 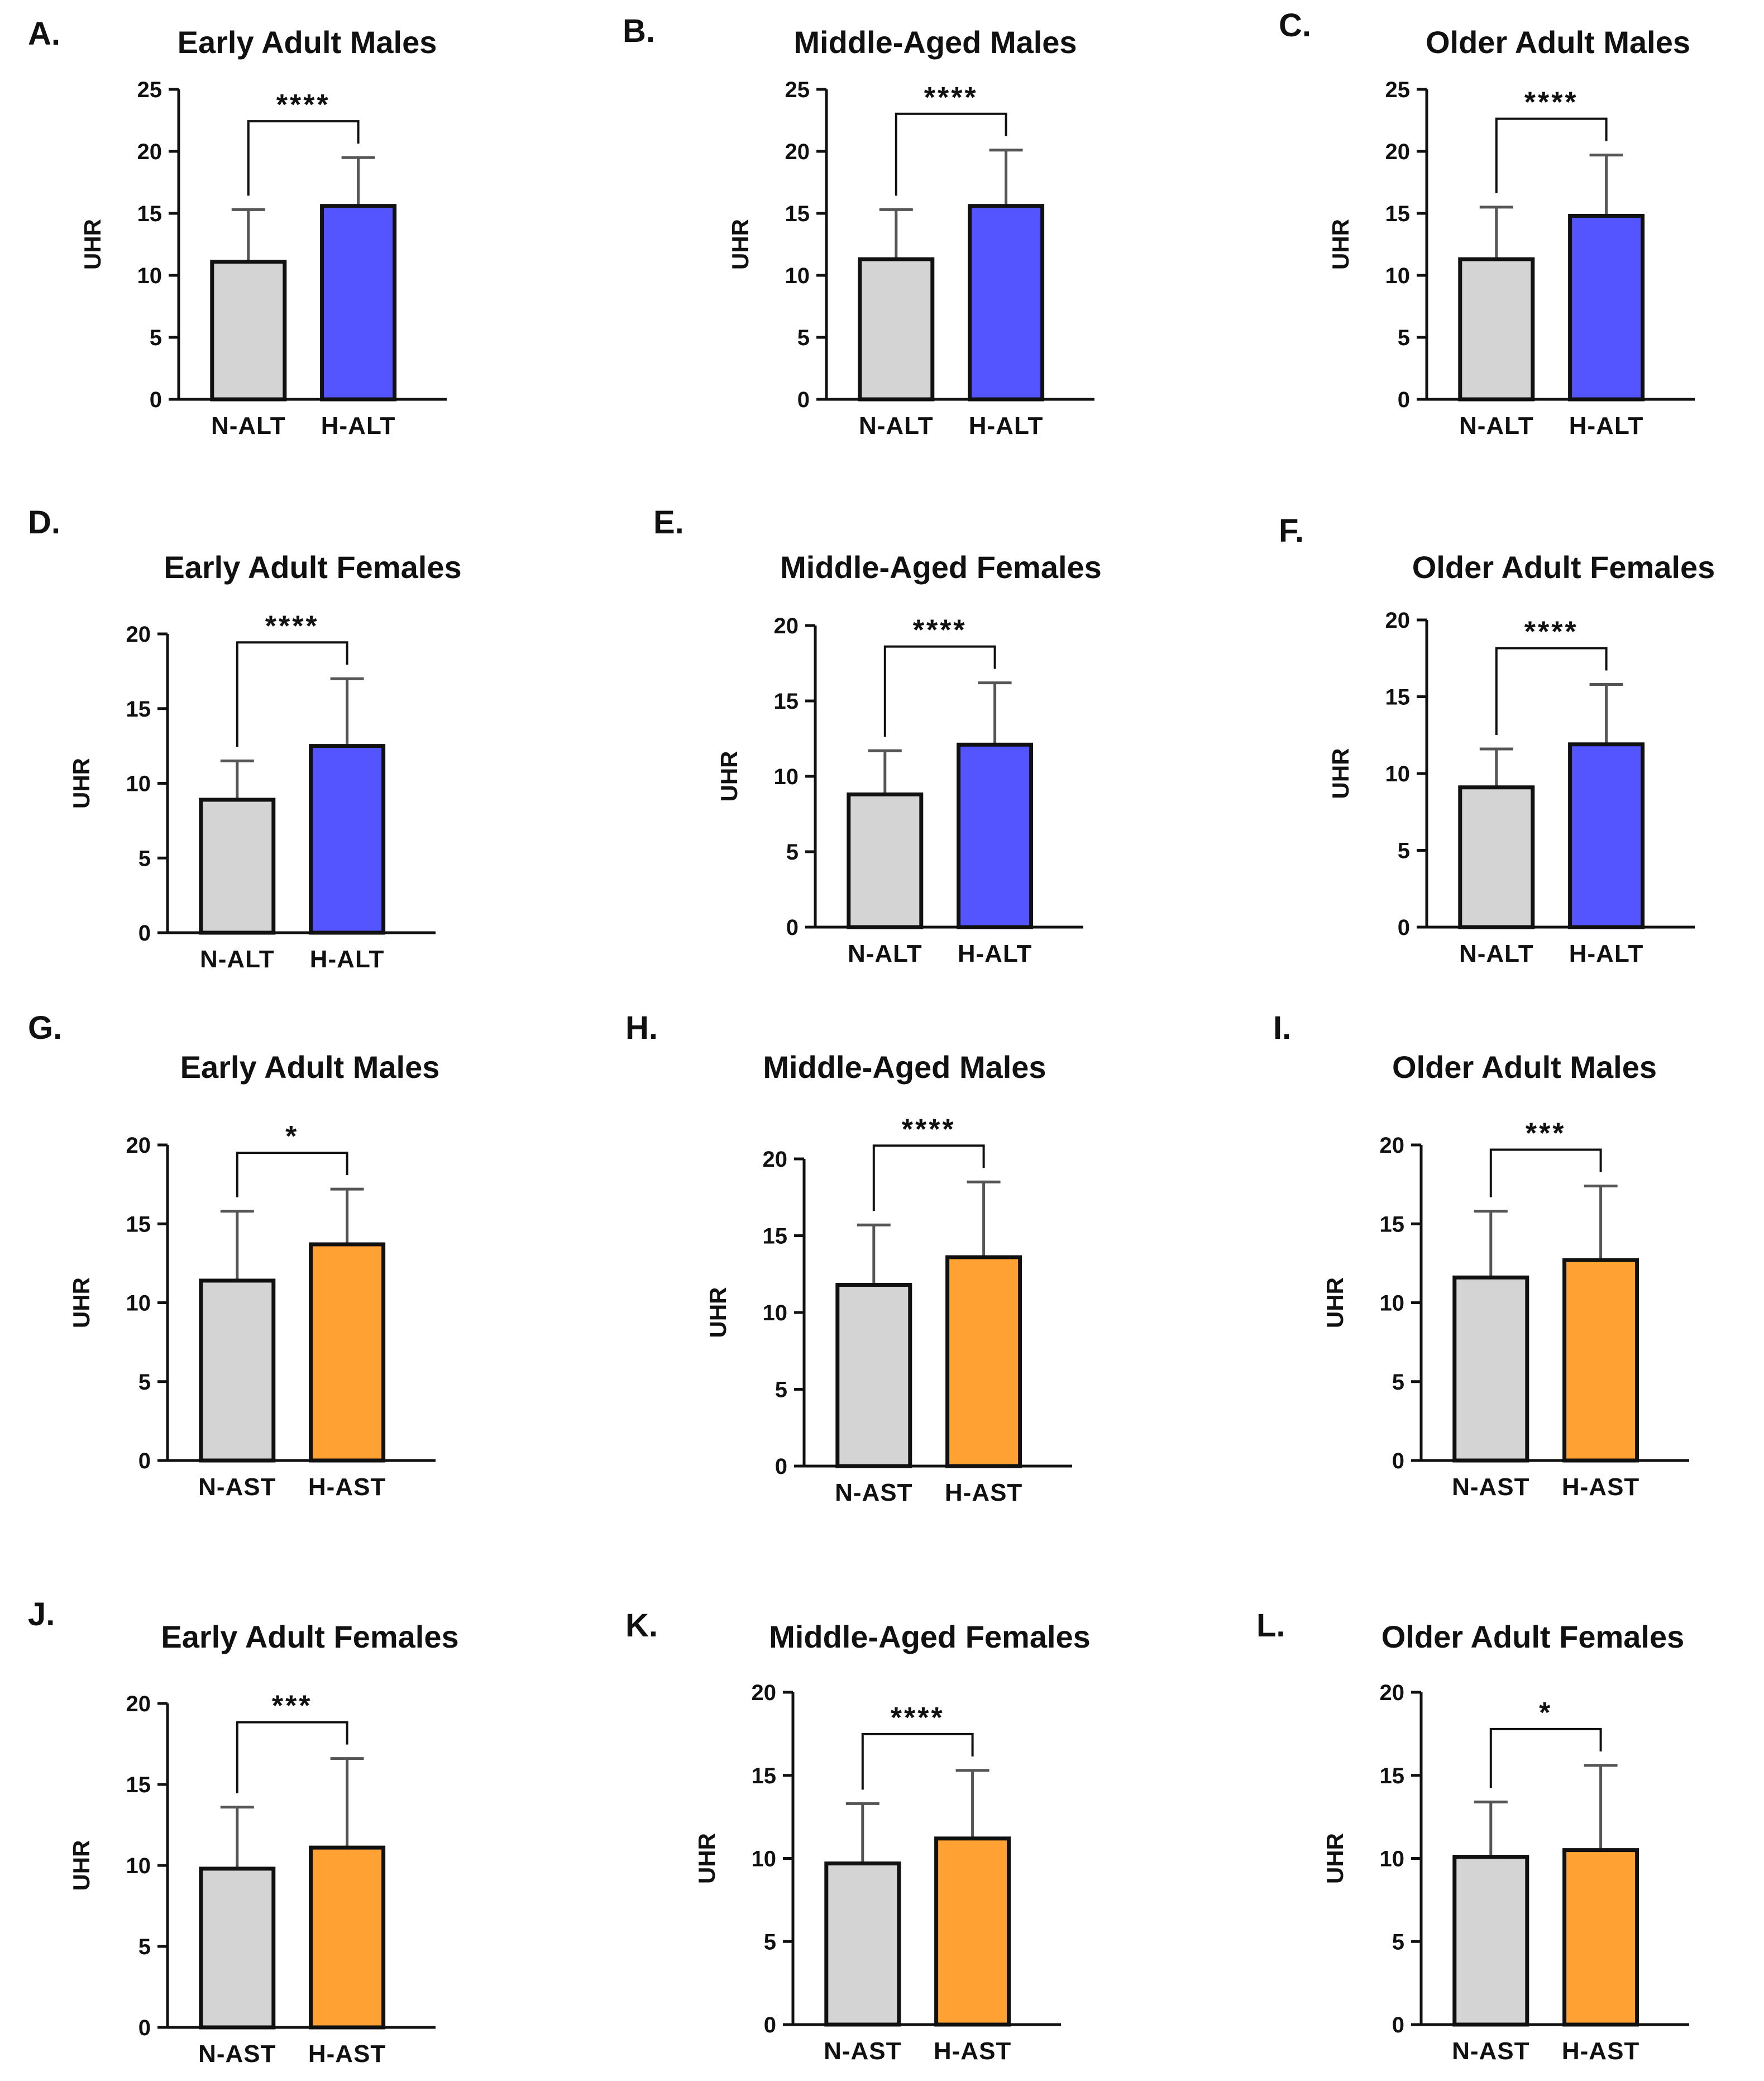 I want to click on panel-letter: F., so click(x=1291, y=531).